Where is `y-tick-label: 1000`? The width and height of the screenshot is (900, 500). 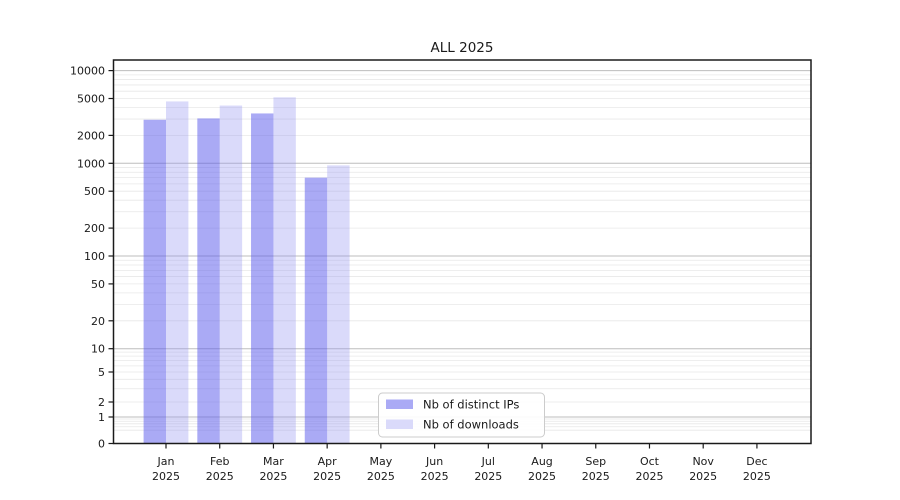
y-tick-label: 1000 is located at coordinates (91, 163).